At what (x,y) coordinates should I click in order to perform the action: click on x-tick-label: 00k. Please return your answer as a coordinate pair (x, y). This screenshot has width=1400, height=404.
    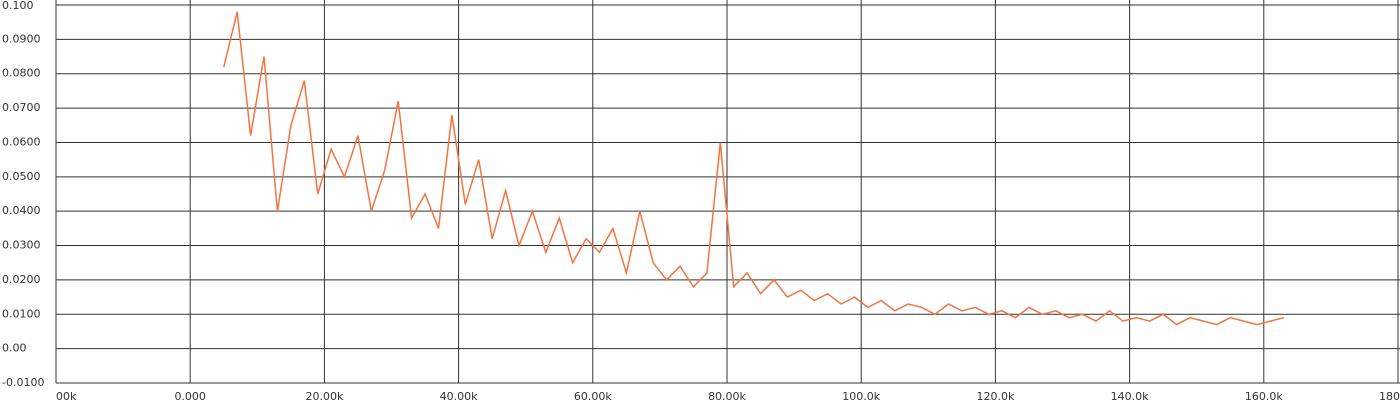
    Looking at the image, I should click on (66, 396).